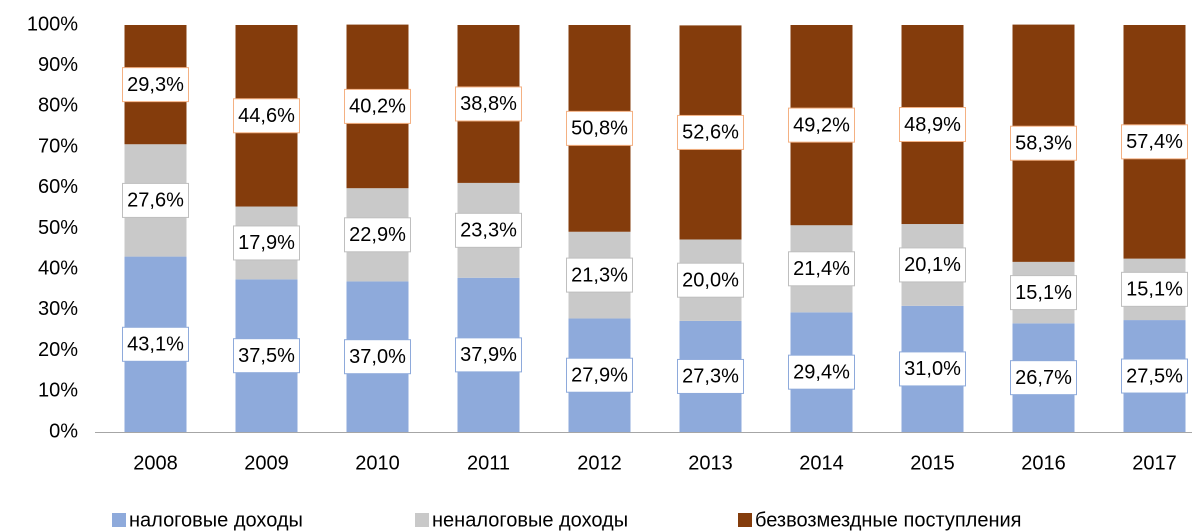  I want to click on data-label: 27,5%, so click(1154, 376).